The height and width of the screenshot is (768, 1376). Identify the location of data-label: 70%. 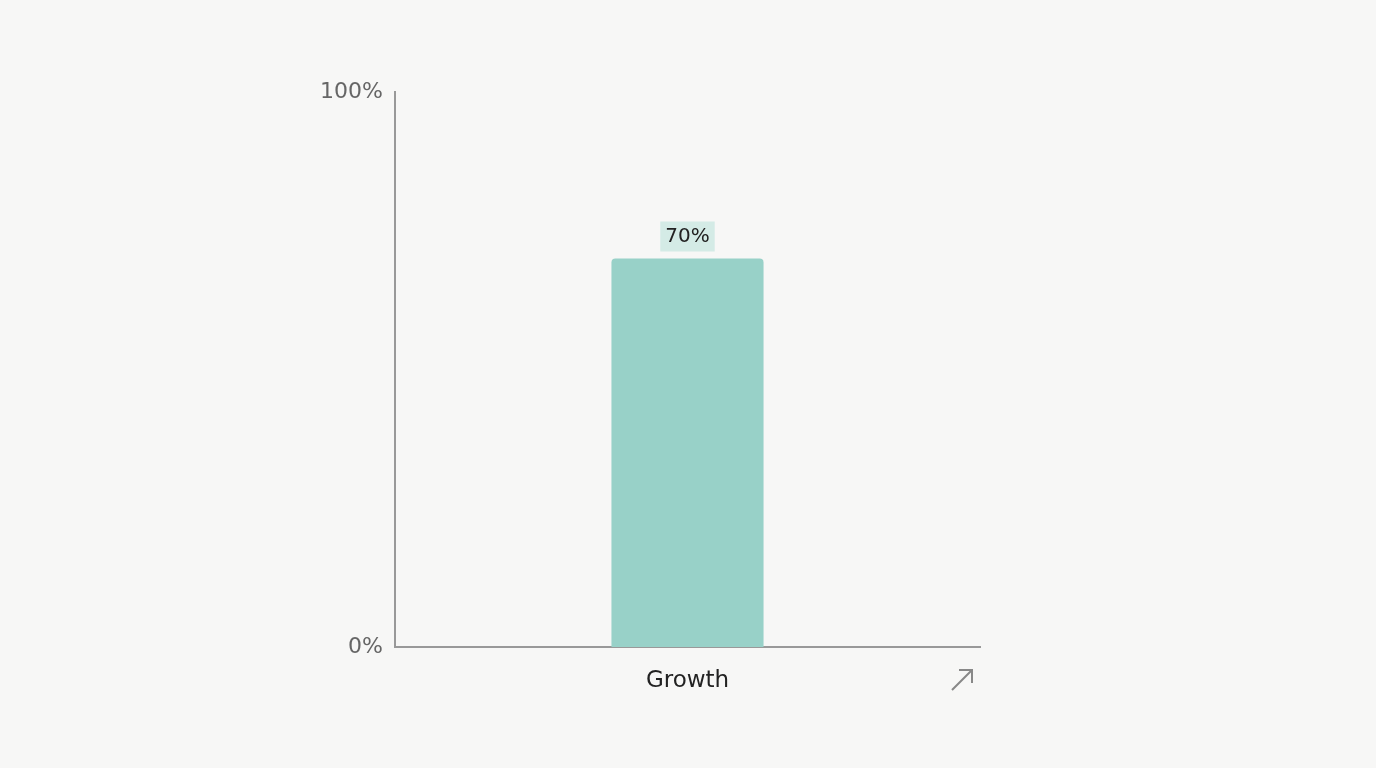
(687, 234).